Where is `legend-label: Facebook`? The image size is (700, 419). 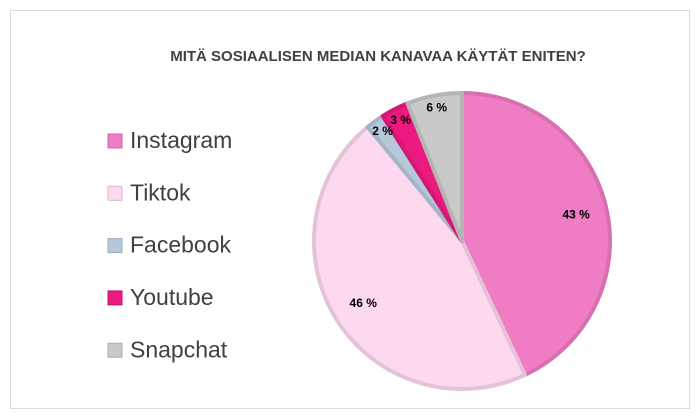
legend-label: Facebook is located at coordinates (181, 245).